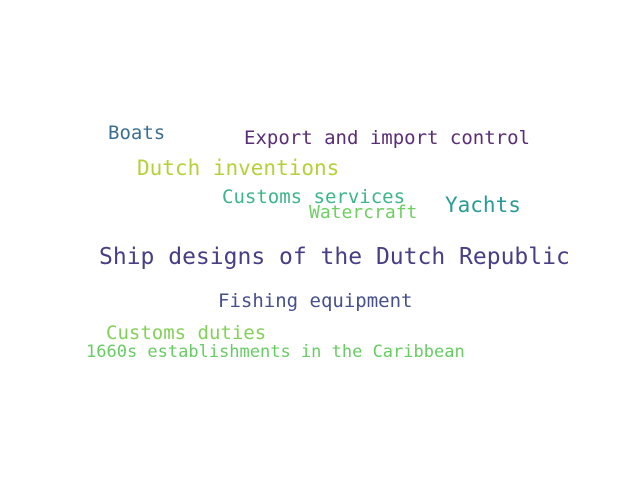  I want to click on word-dutch-inventions: Dutch inventions, so click(238, 168).